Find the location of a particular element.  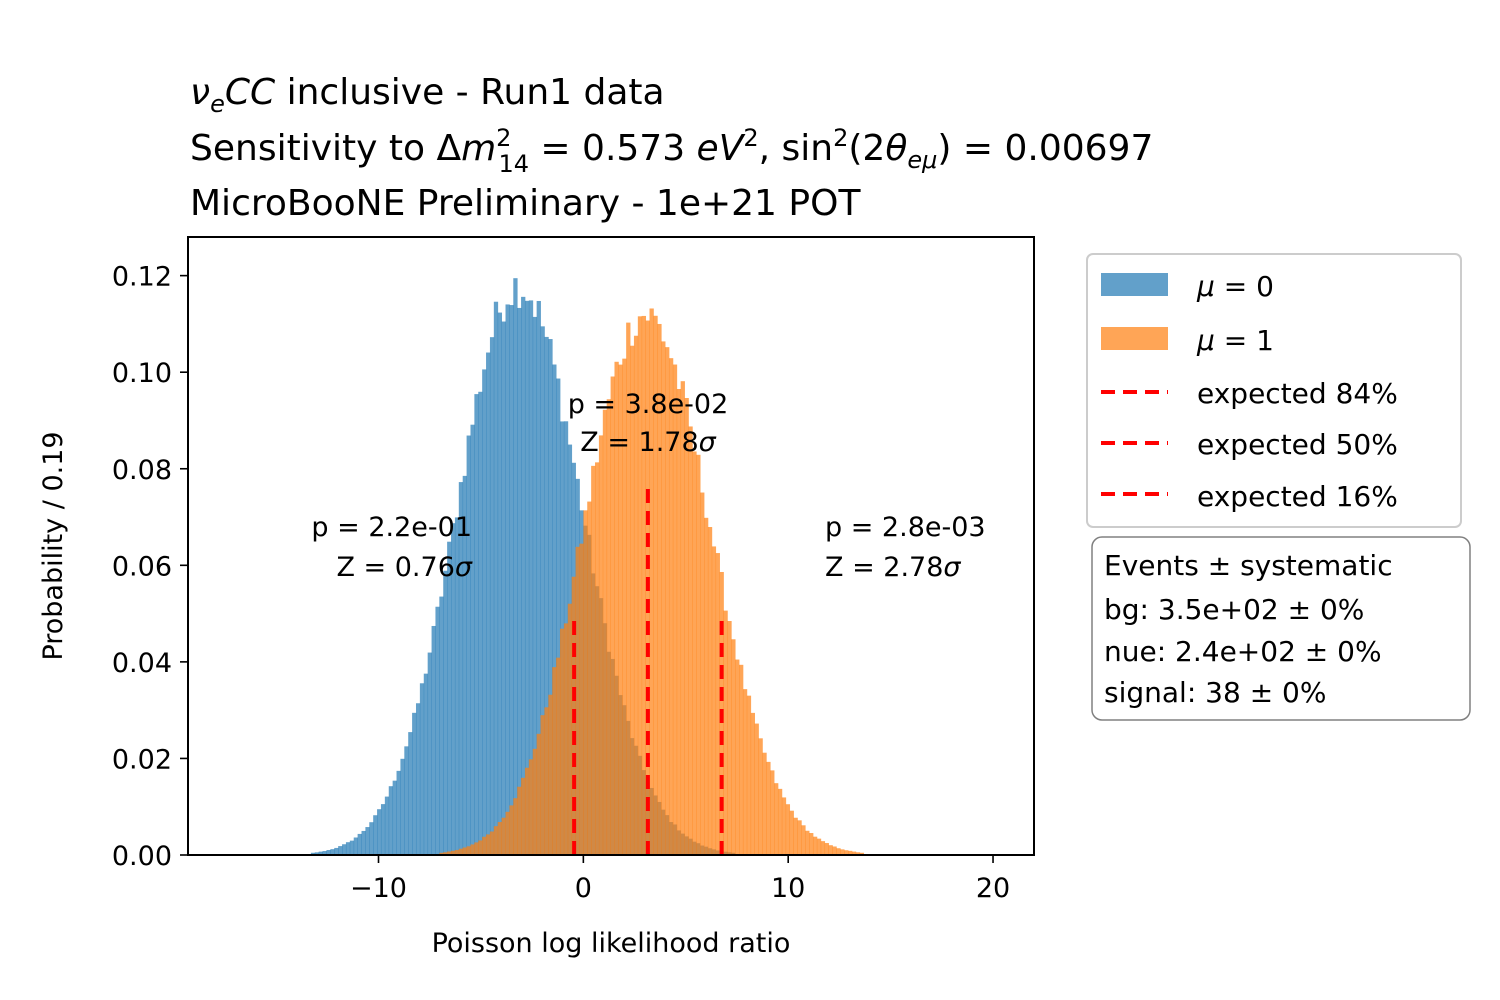

legend-label-mu1: μ = 1 is located at coordinates (1235, 340).